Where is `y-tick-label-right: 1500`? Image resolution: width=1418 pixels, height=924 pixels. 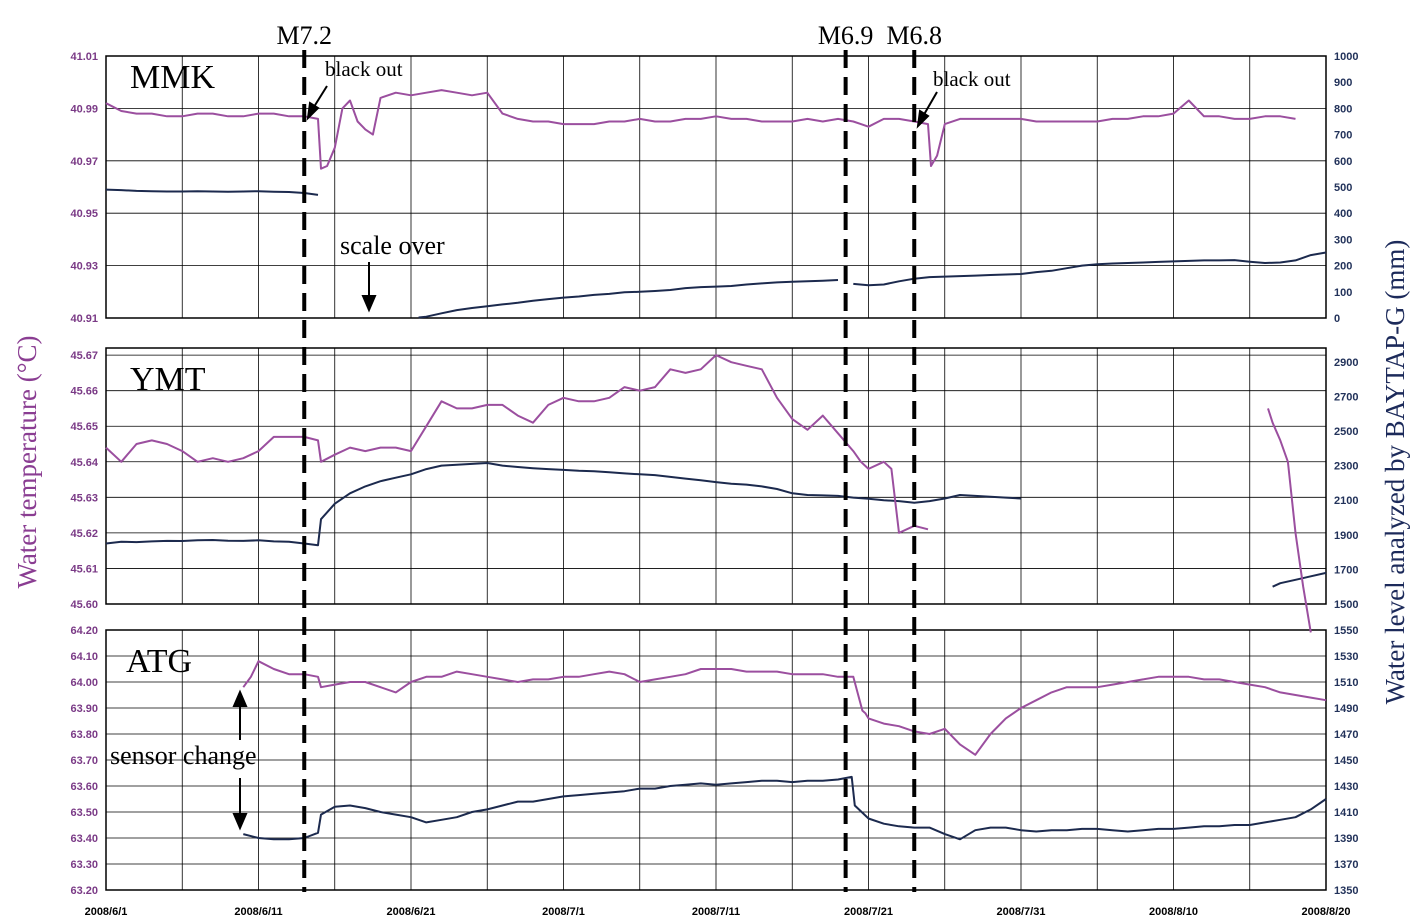
y-tick-label-right: 1500 is located at coordinates (1346, 605).